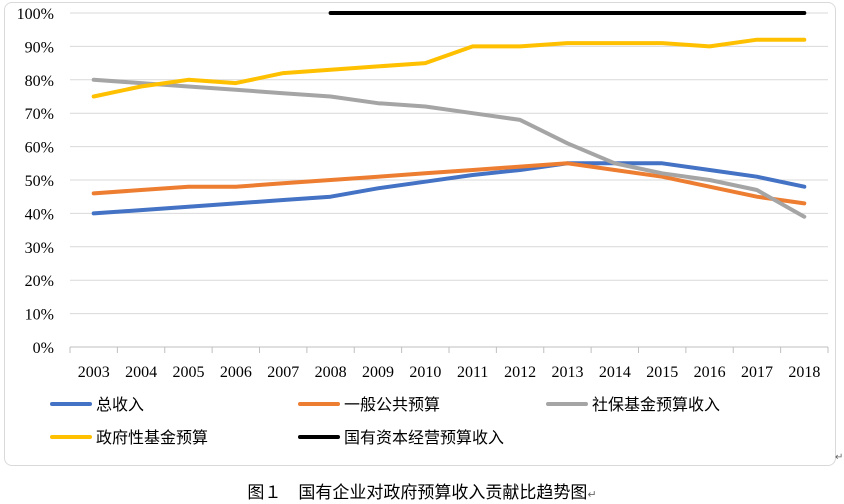 The image size is (844, 504). What do you see at coordinates (39, 181) in the screenshot?
I see `y-tick-label: 50%` at bounding box center [39, 181].